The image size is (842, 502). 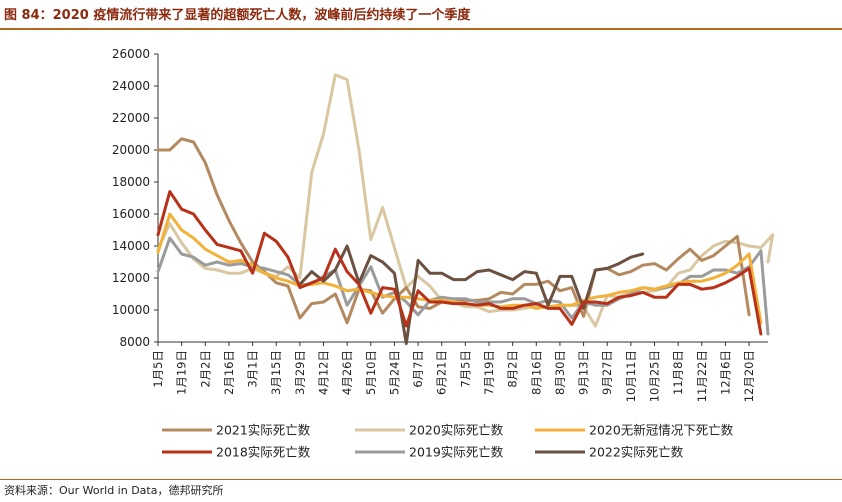 What do you see at coordinates (134, 342) in the screenshot?
I see `y-tick-label: 8000` at bounding box center [134, 342].